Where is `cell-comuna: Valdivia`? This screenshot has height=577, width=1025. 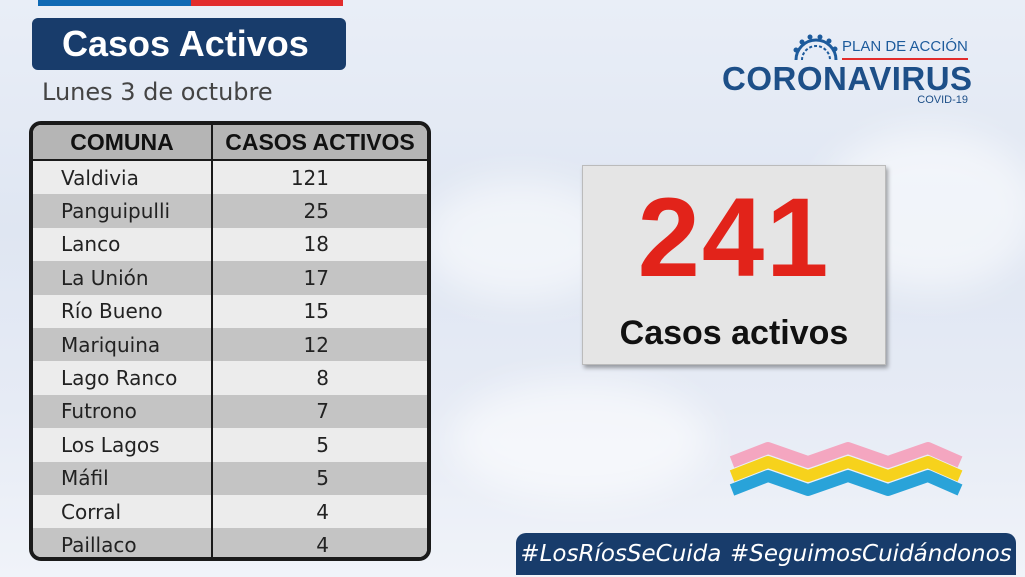
cell-comuna: Valdivia is located at coordinates (123, 178).